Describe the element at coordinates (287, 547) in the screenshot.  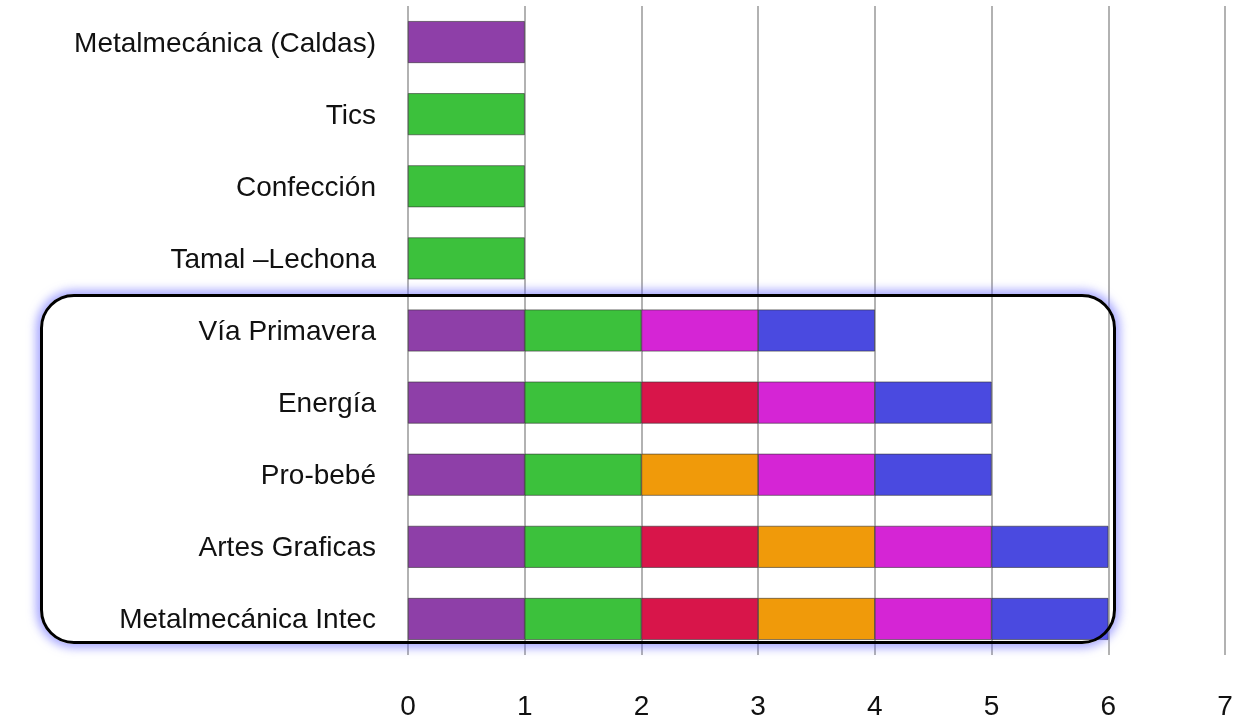
I see `y-tick-label: Artes Graficas` at that location.